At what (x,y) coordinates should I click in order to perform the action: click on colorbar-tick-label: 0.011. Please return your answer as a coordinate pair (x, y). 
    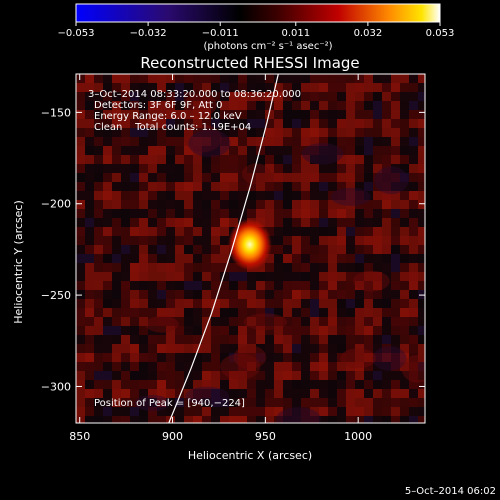
    Looking at the image, I should click on (295, 33).